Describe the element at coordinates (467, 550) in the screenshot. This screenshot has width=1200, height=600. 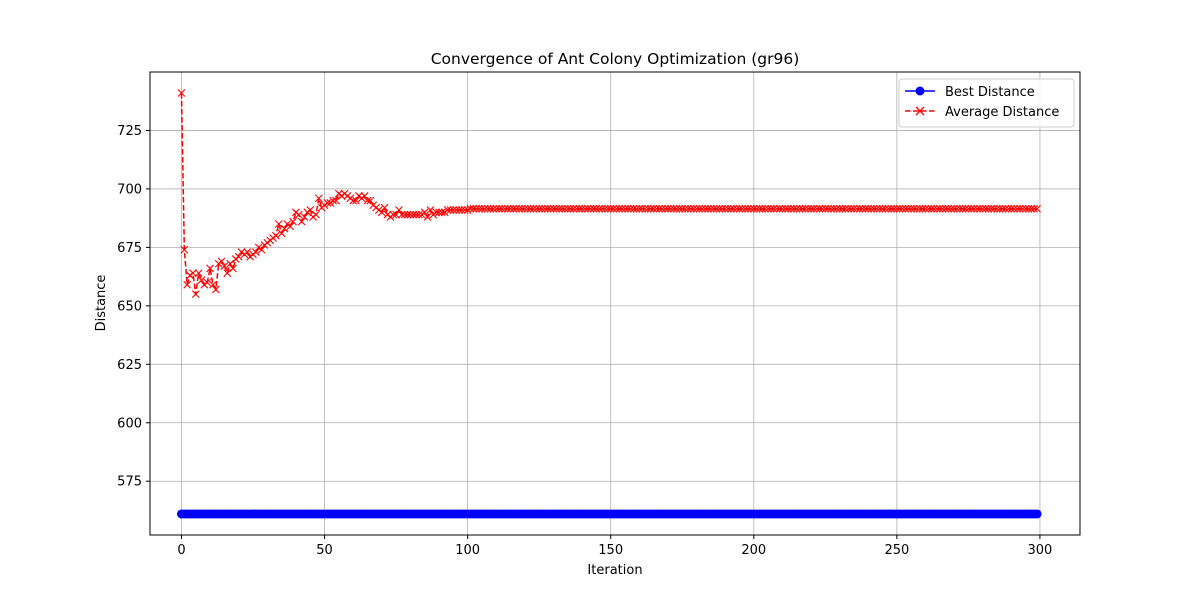
I see `x-tick-label: 100` at that location.